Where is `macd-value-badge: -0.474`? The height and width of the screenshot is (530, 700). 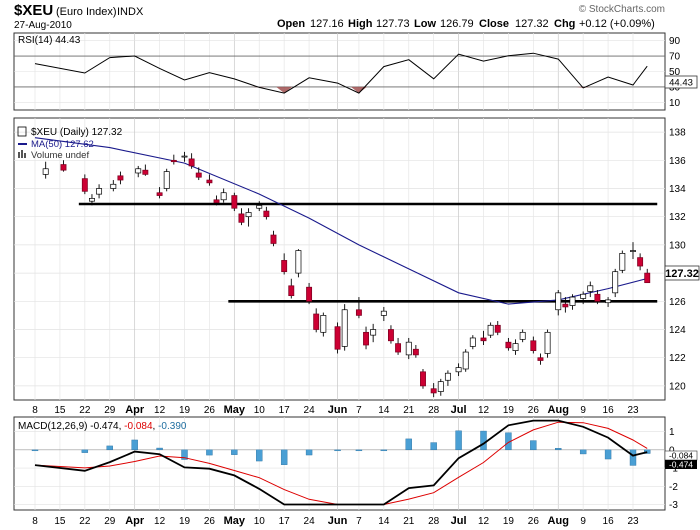 macd-value-badge: -0.474 is located at coordinates (681, 465).